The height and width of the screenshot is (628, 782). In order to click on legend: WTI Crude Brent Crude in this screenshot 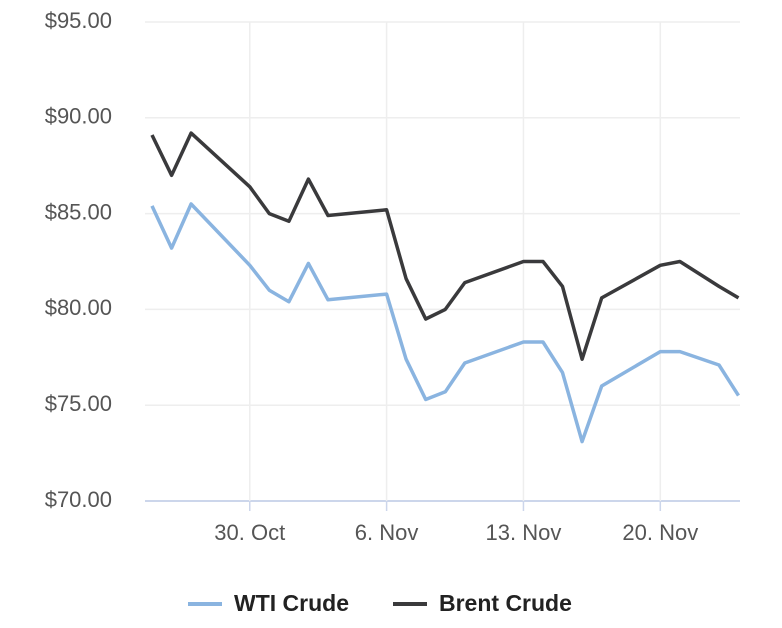, I will do `click(380, 603)`.